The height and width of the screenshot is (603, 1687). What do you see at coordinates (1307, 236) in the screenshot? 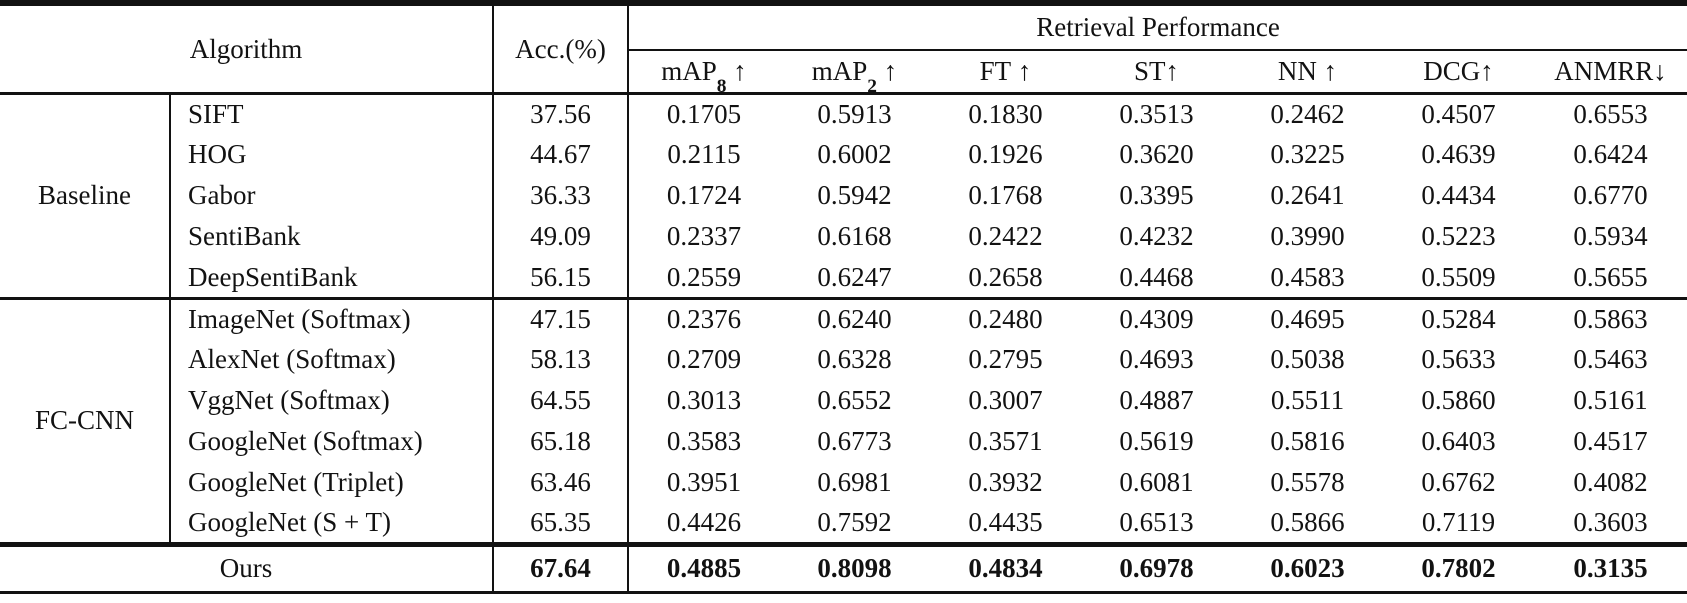
I see `metric-value-cell: 0.3990` at bounding box center [1307, 236].